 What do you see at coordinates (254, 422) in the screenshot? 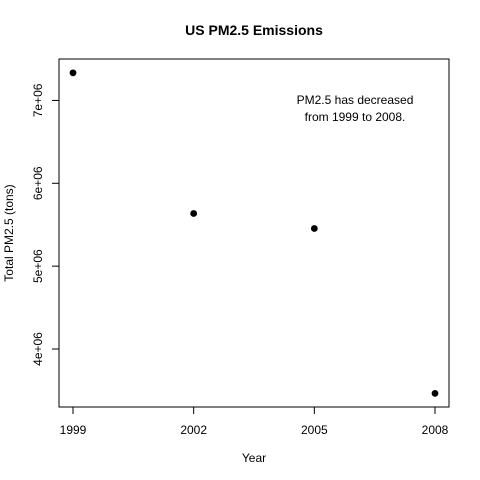
I see `x-axis: 1999 2002 2005 2008` at bounding box center [254, 422].